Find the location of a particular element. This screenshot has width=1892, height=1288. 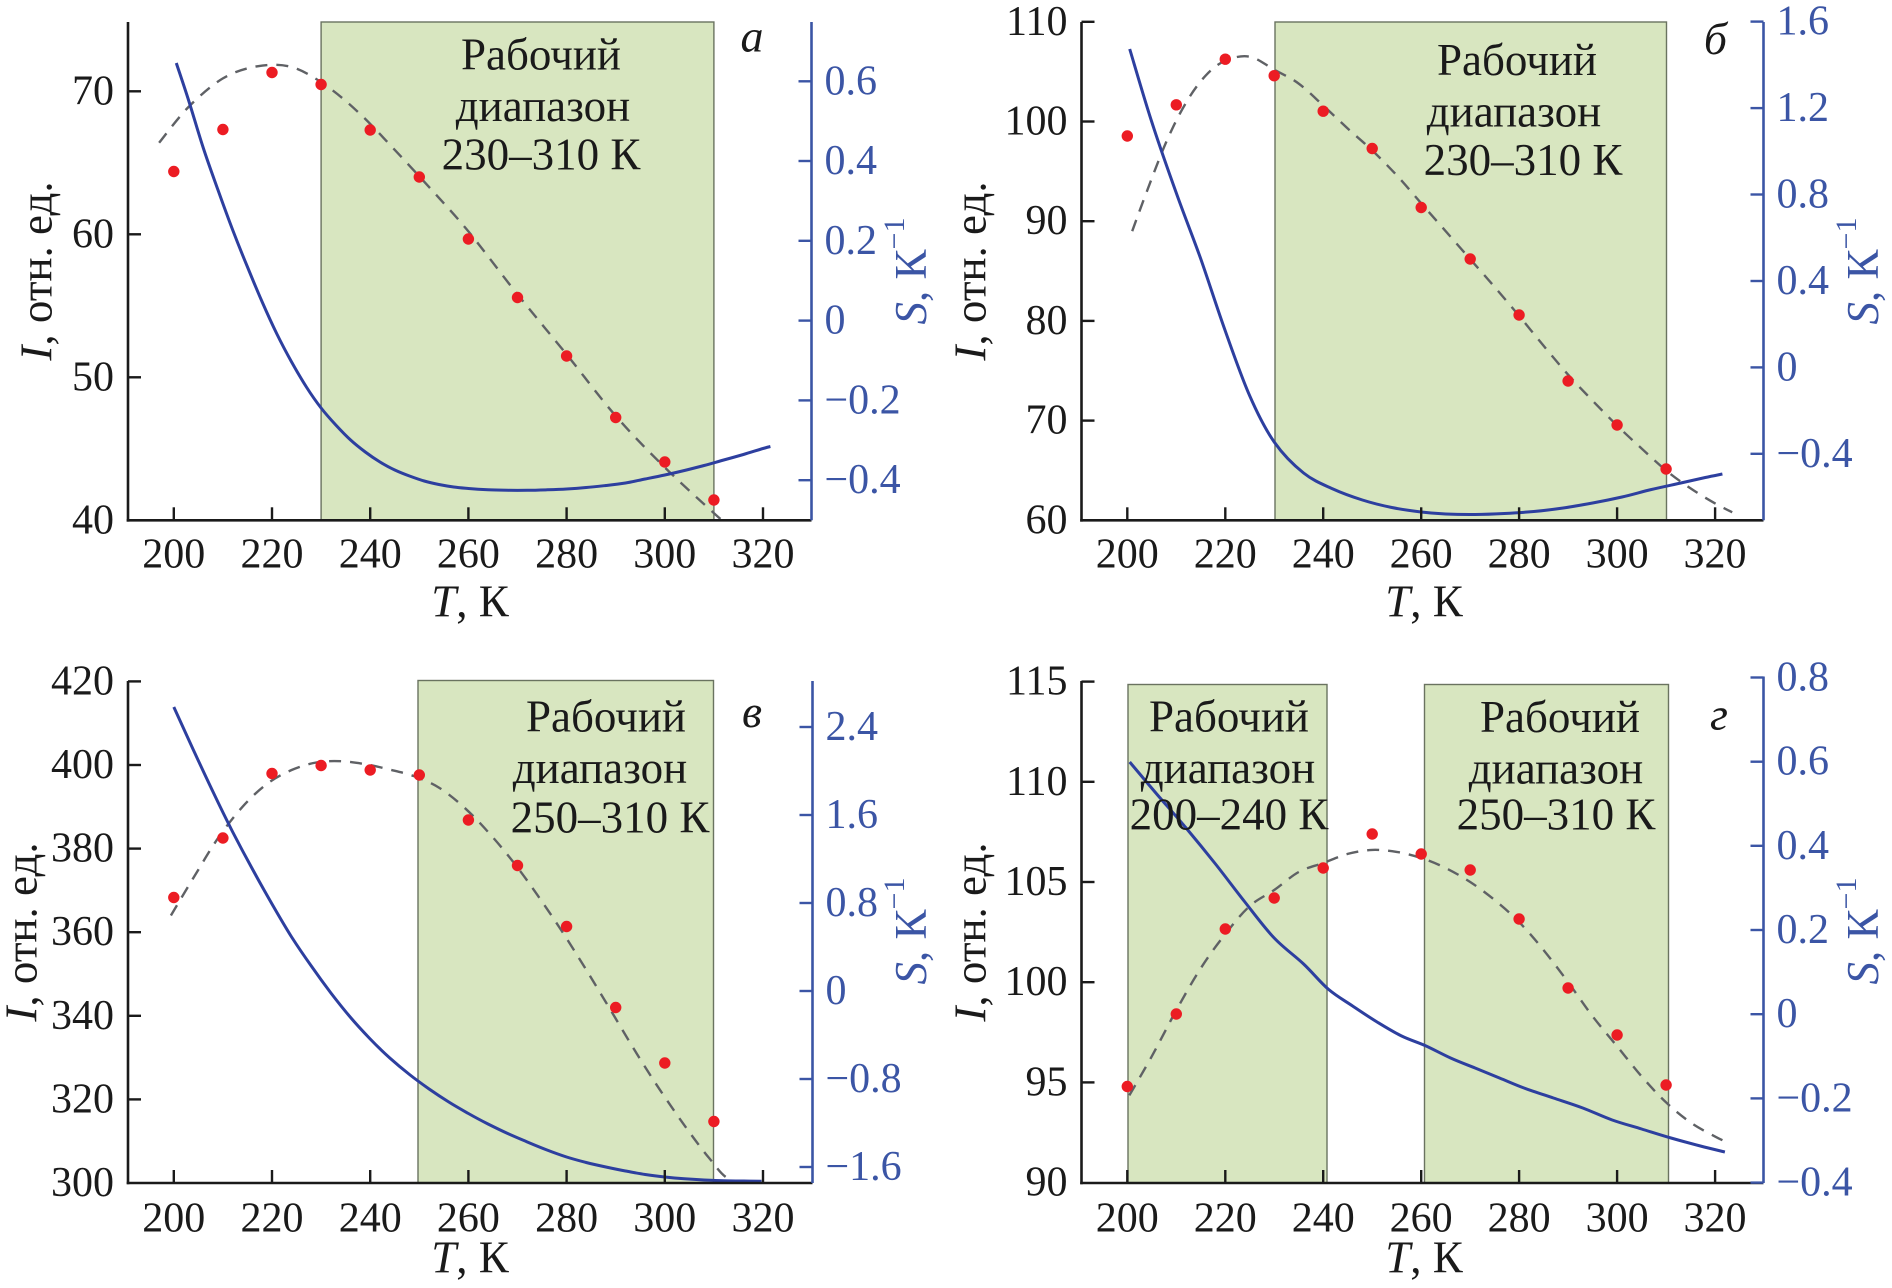

svg-text: 115 is located at coordinates (1036, 682).